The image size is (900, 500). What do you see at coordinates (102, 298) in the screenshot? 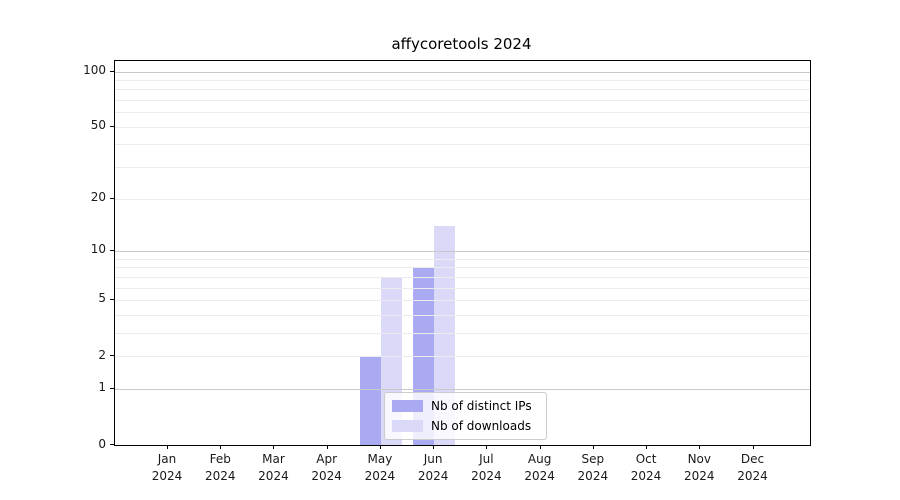
I see `y-tick-label: 5` at bounding box center [102, 298].